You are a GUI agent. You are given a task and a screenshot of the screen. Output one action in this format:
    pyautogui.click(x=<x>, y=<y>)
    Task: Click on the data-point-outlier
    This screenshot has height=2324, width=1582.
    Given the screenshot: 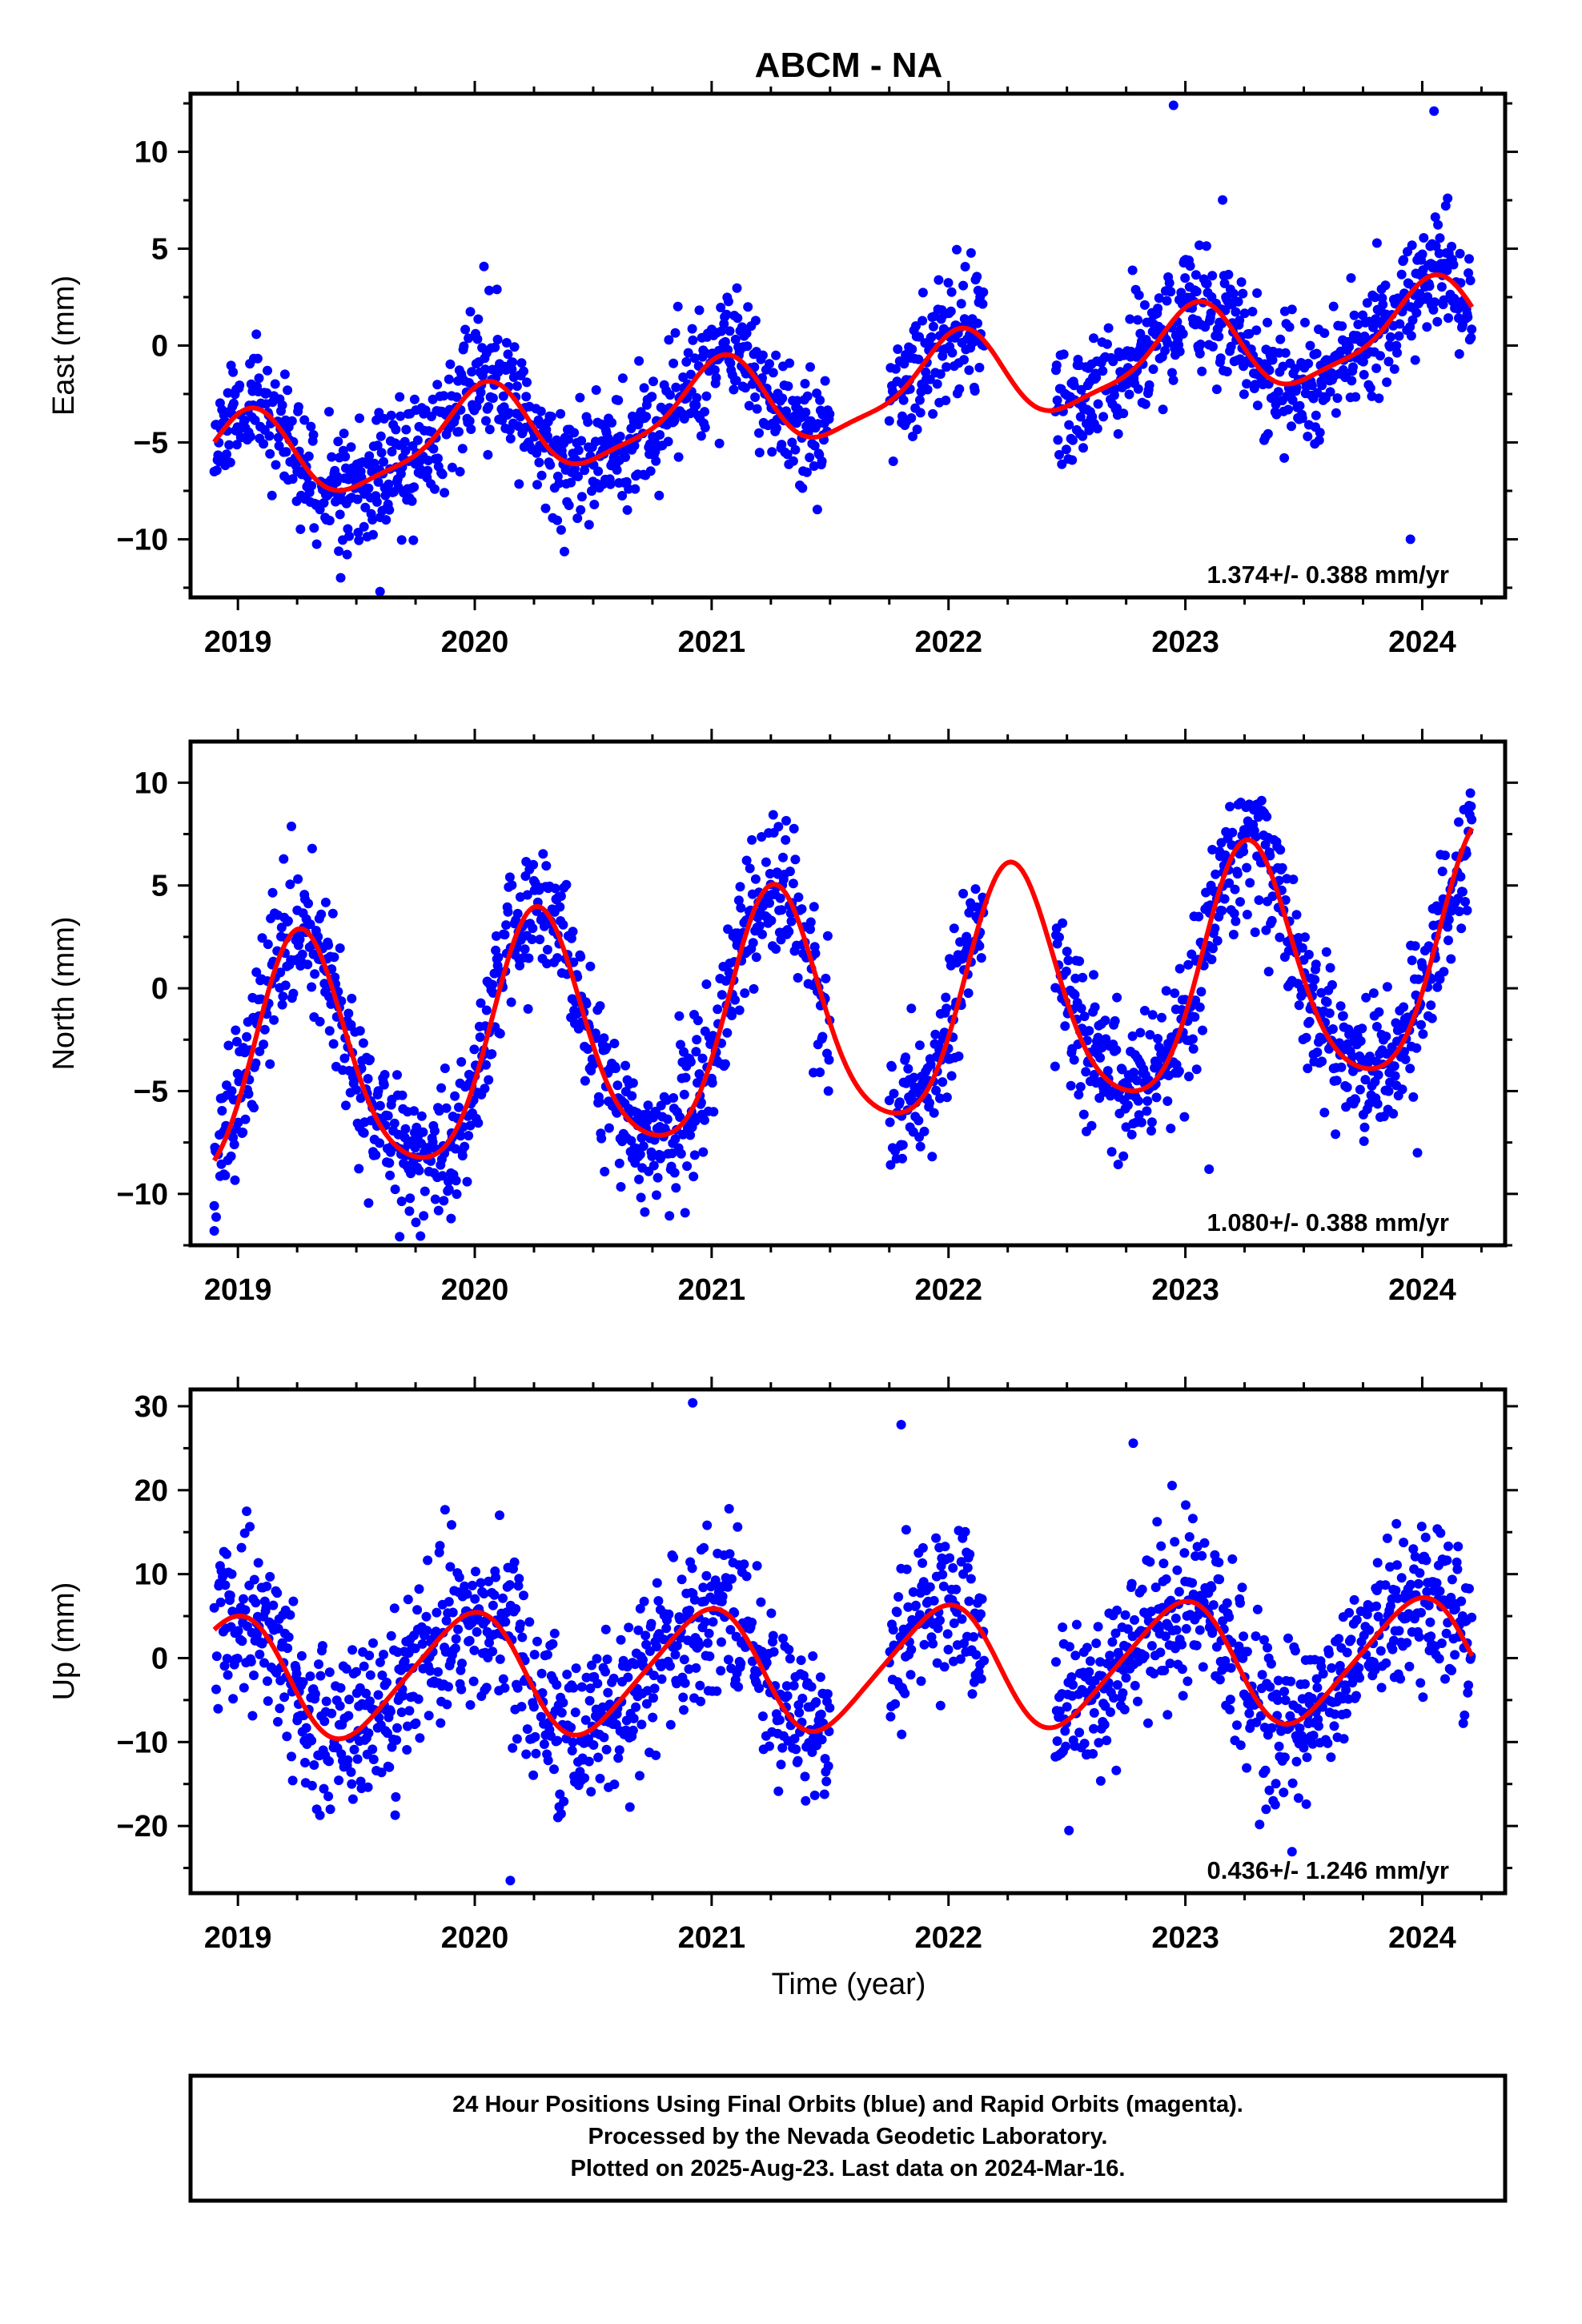 What is the action you would take?
    pyautogui.click(x=1434, y=111)
    